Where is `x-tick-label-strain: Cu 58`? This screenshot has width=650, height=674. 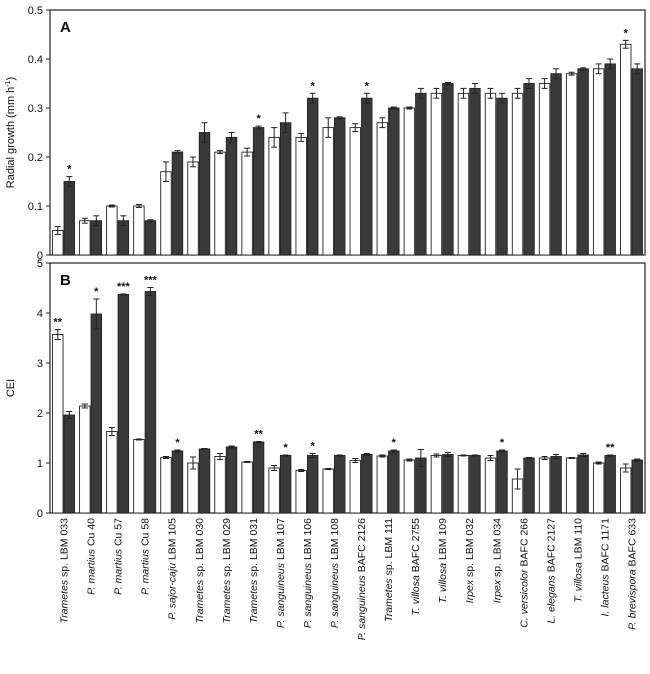
x-tick-label-strain: Cu 58 is located at coordinates (146, 533).